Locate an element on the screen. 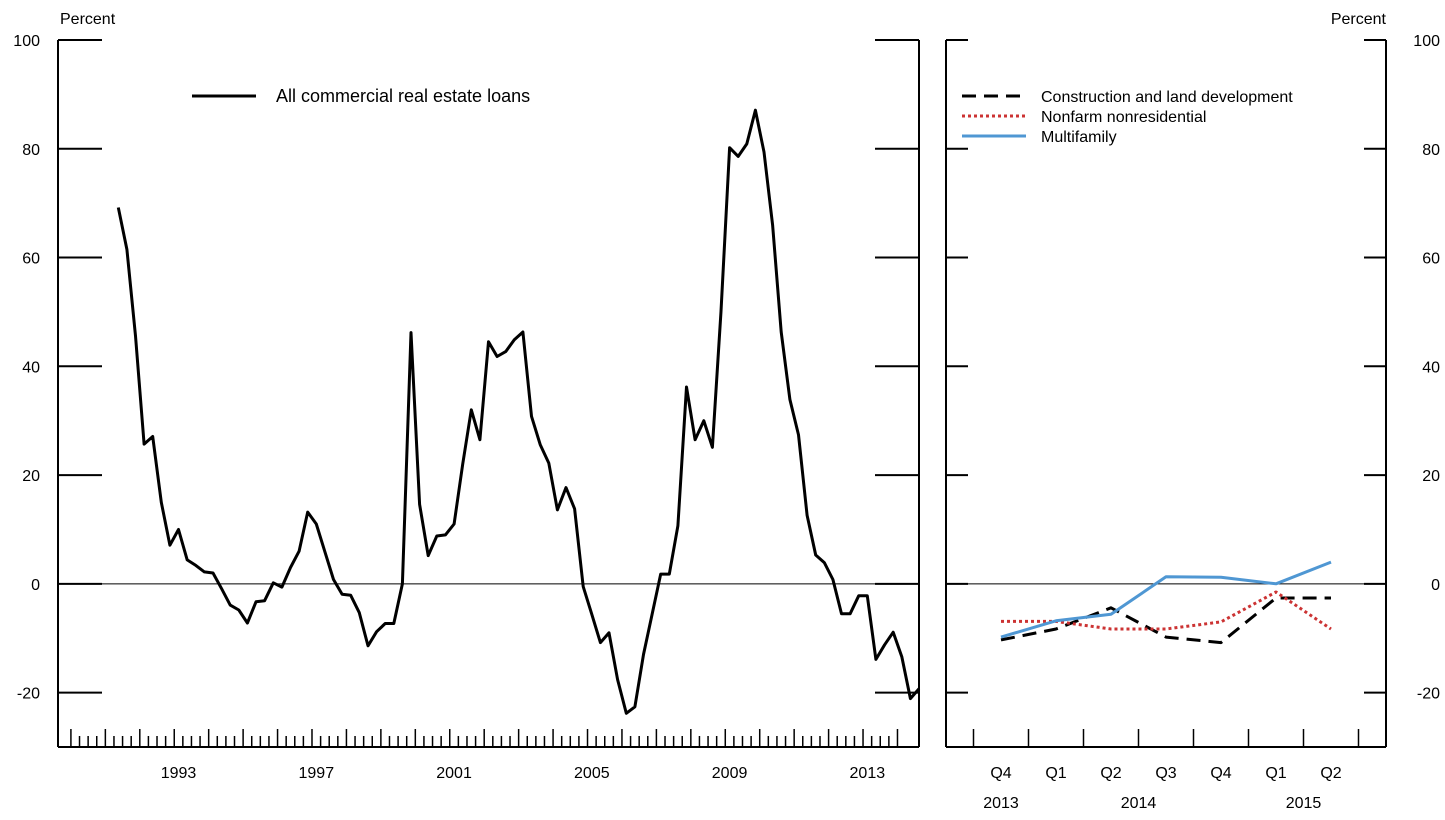 Image resolution: width=1445 pixels, height=820 pixels. left-x-tick-label: 2013 is located at coordinates (868, 773).